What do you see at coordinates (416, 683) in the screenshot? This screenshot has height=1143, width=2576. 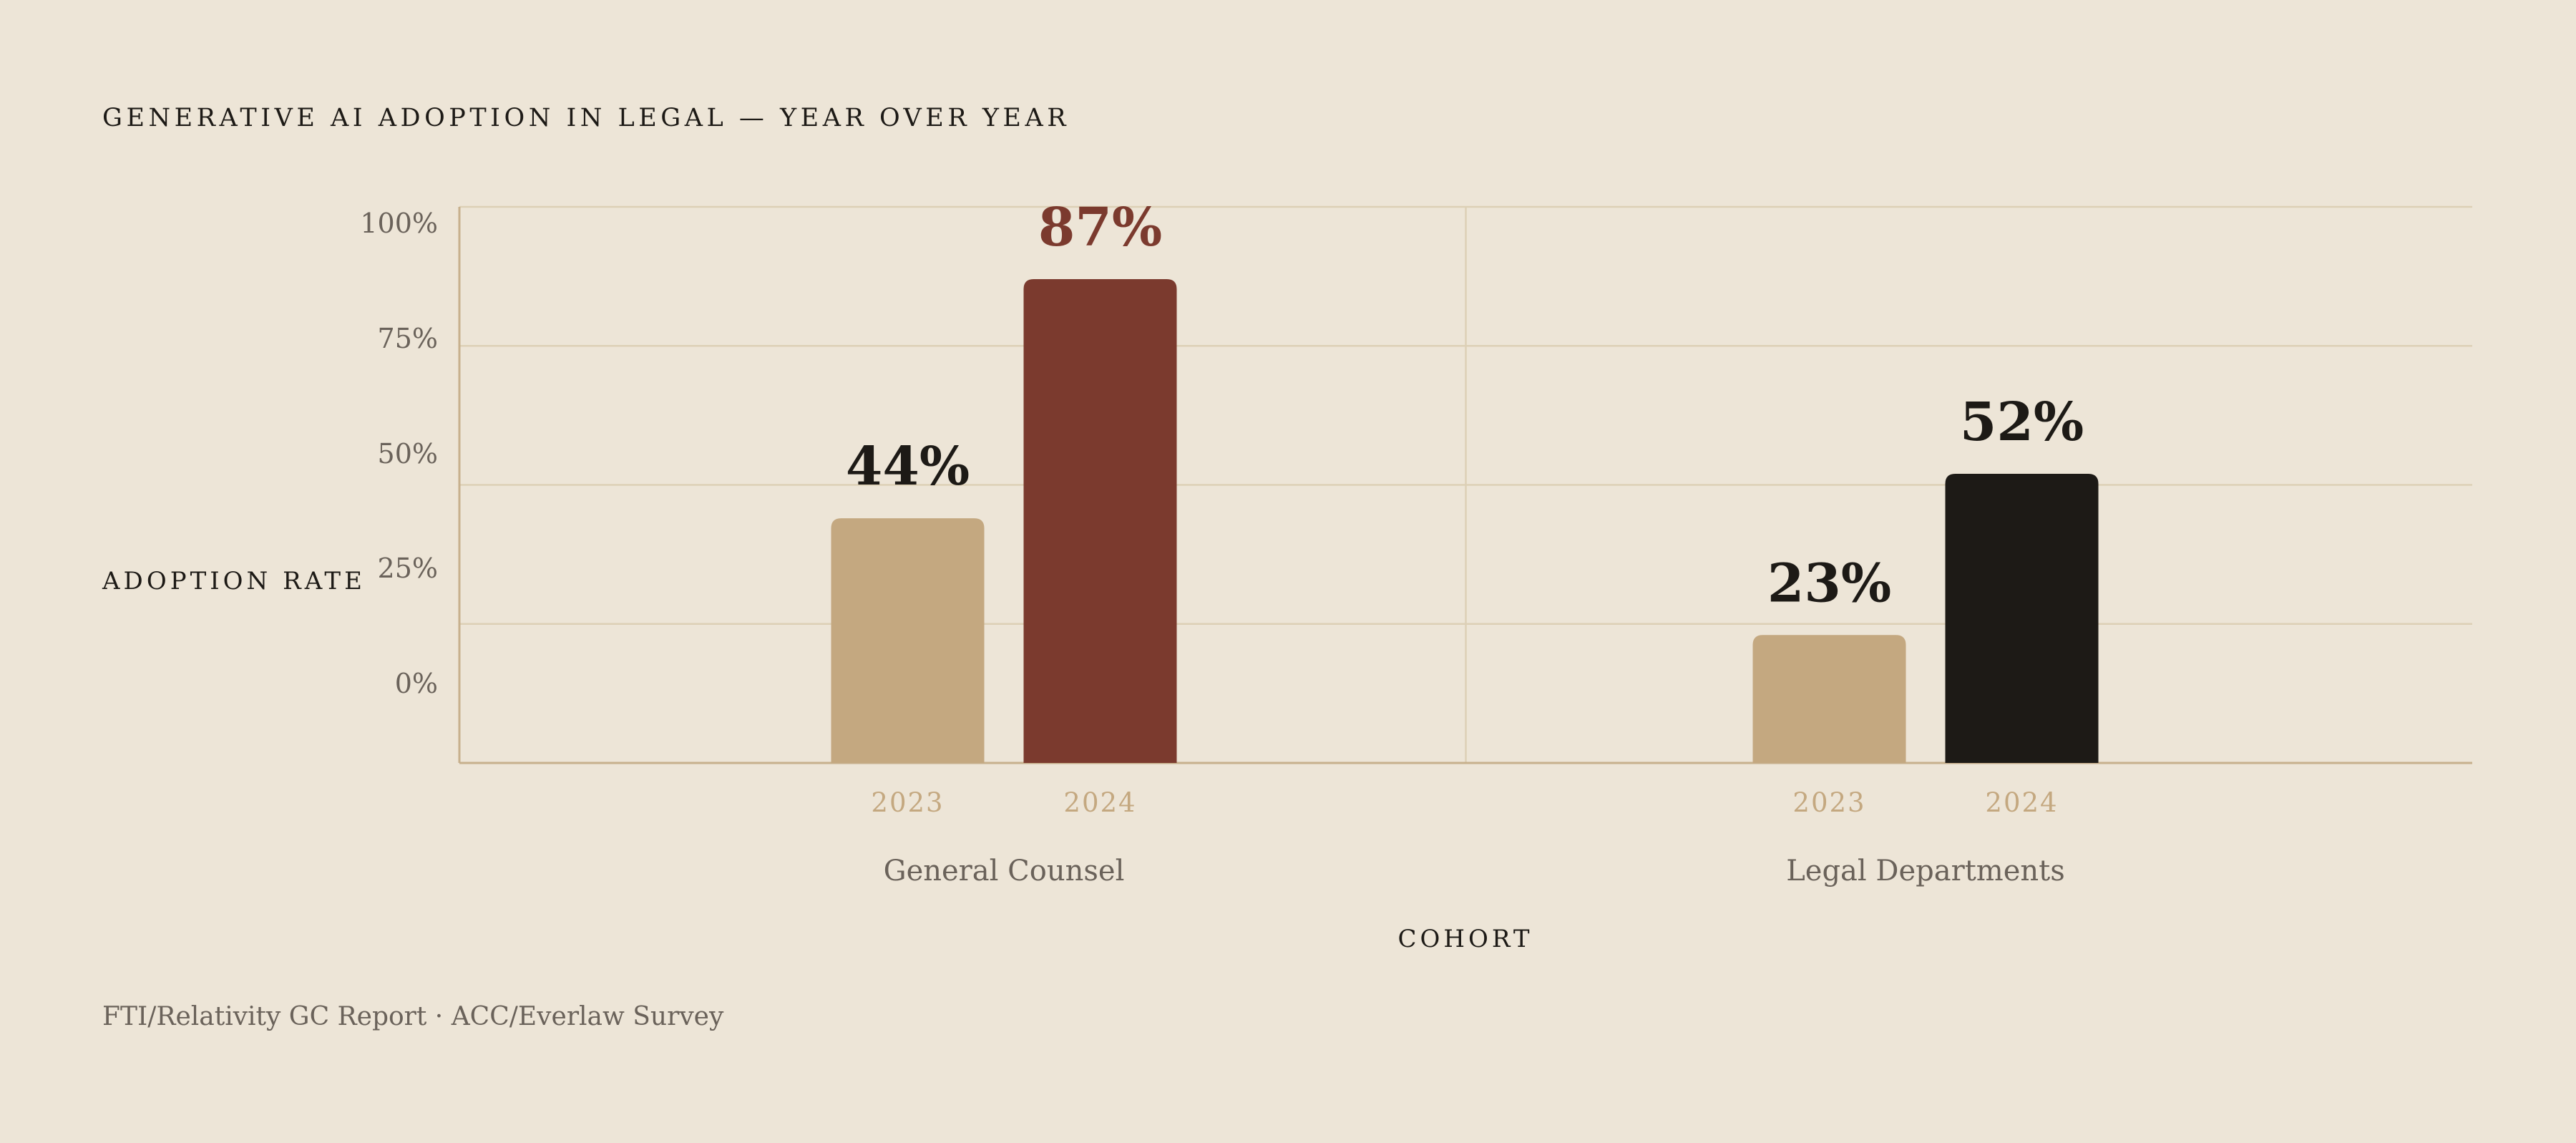 I see `y-tick-label: 0%` at bounding box center [416, 683].